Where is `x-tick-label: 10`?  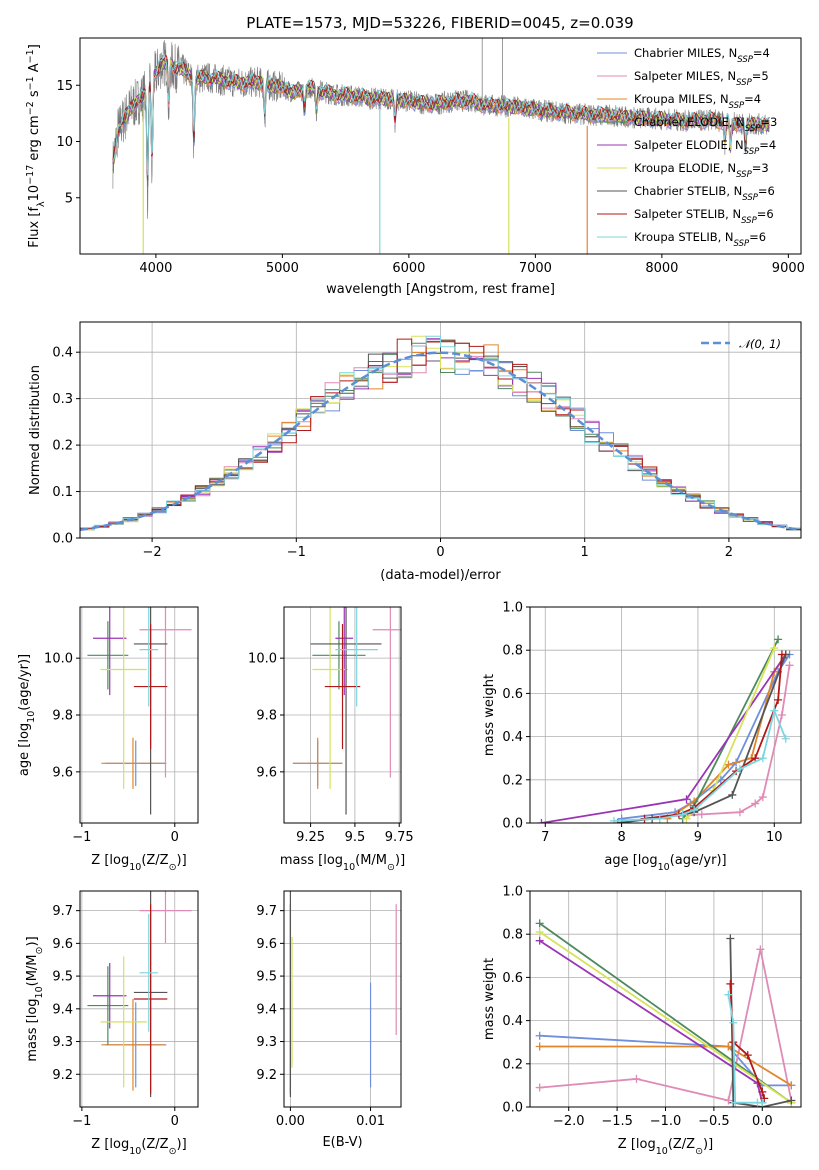
x-tick-label: 10 is located at coordinates (774, 837).